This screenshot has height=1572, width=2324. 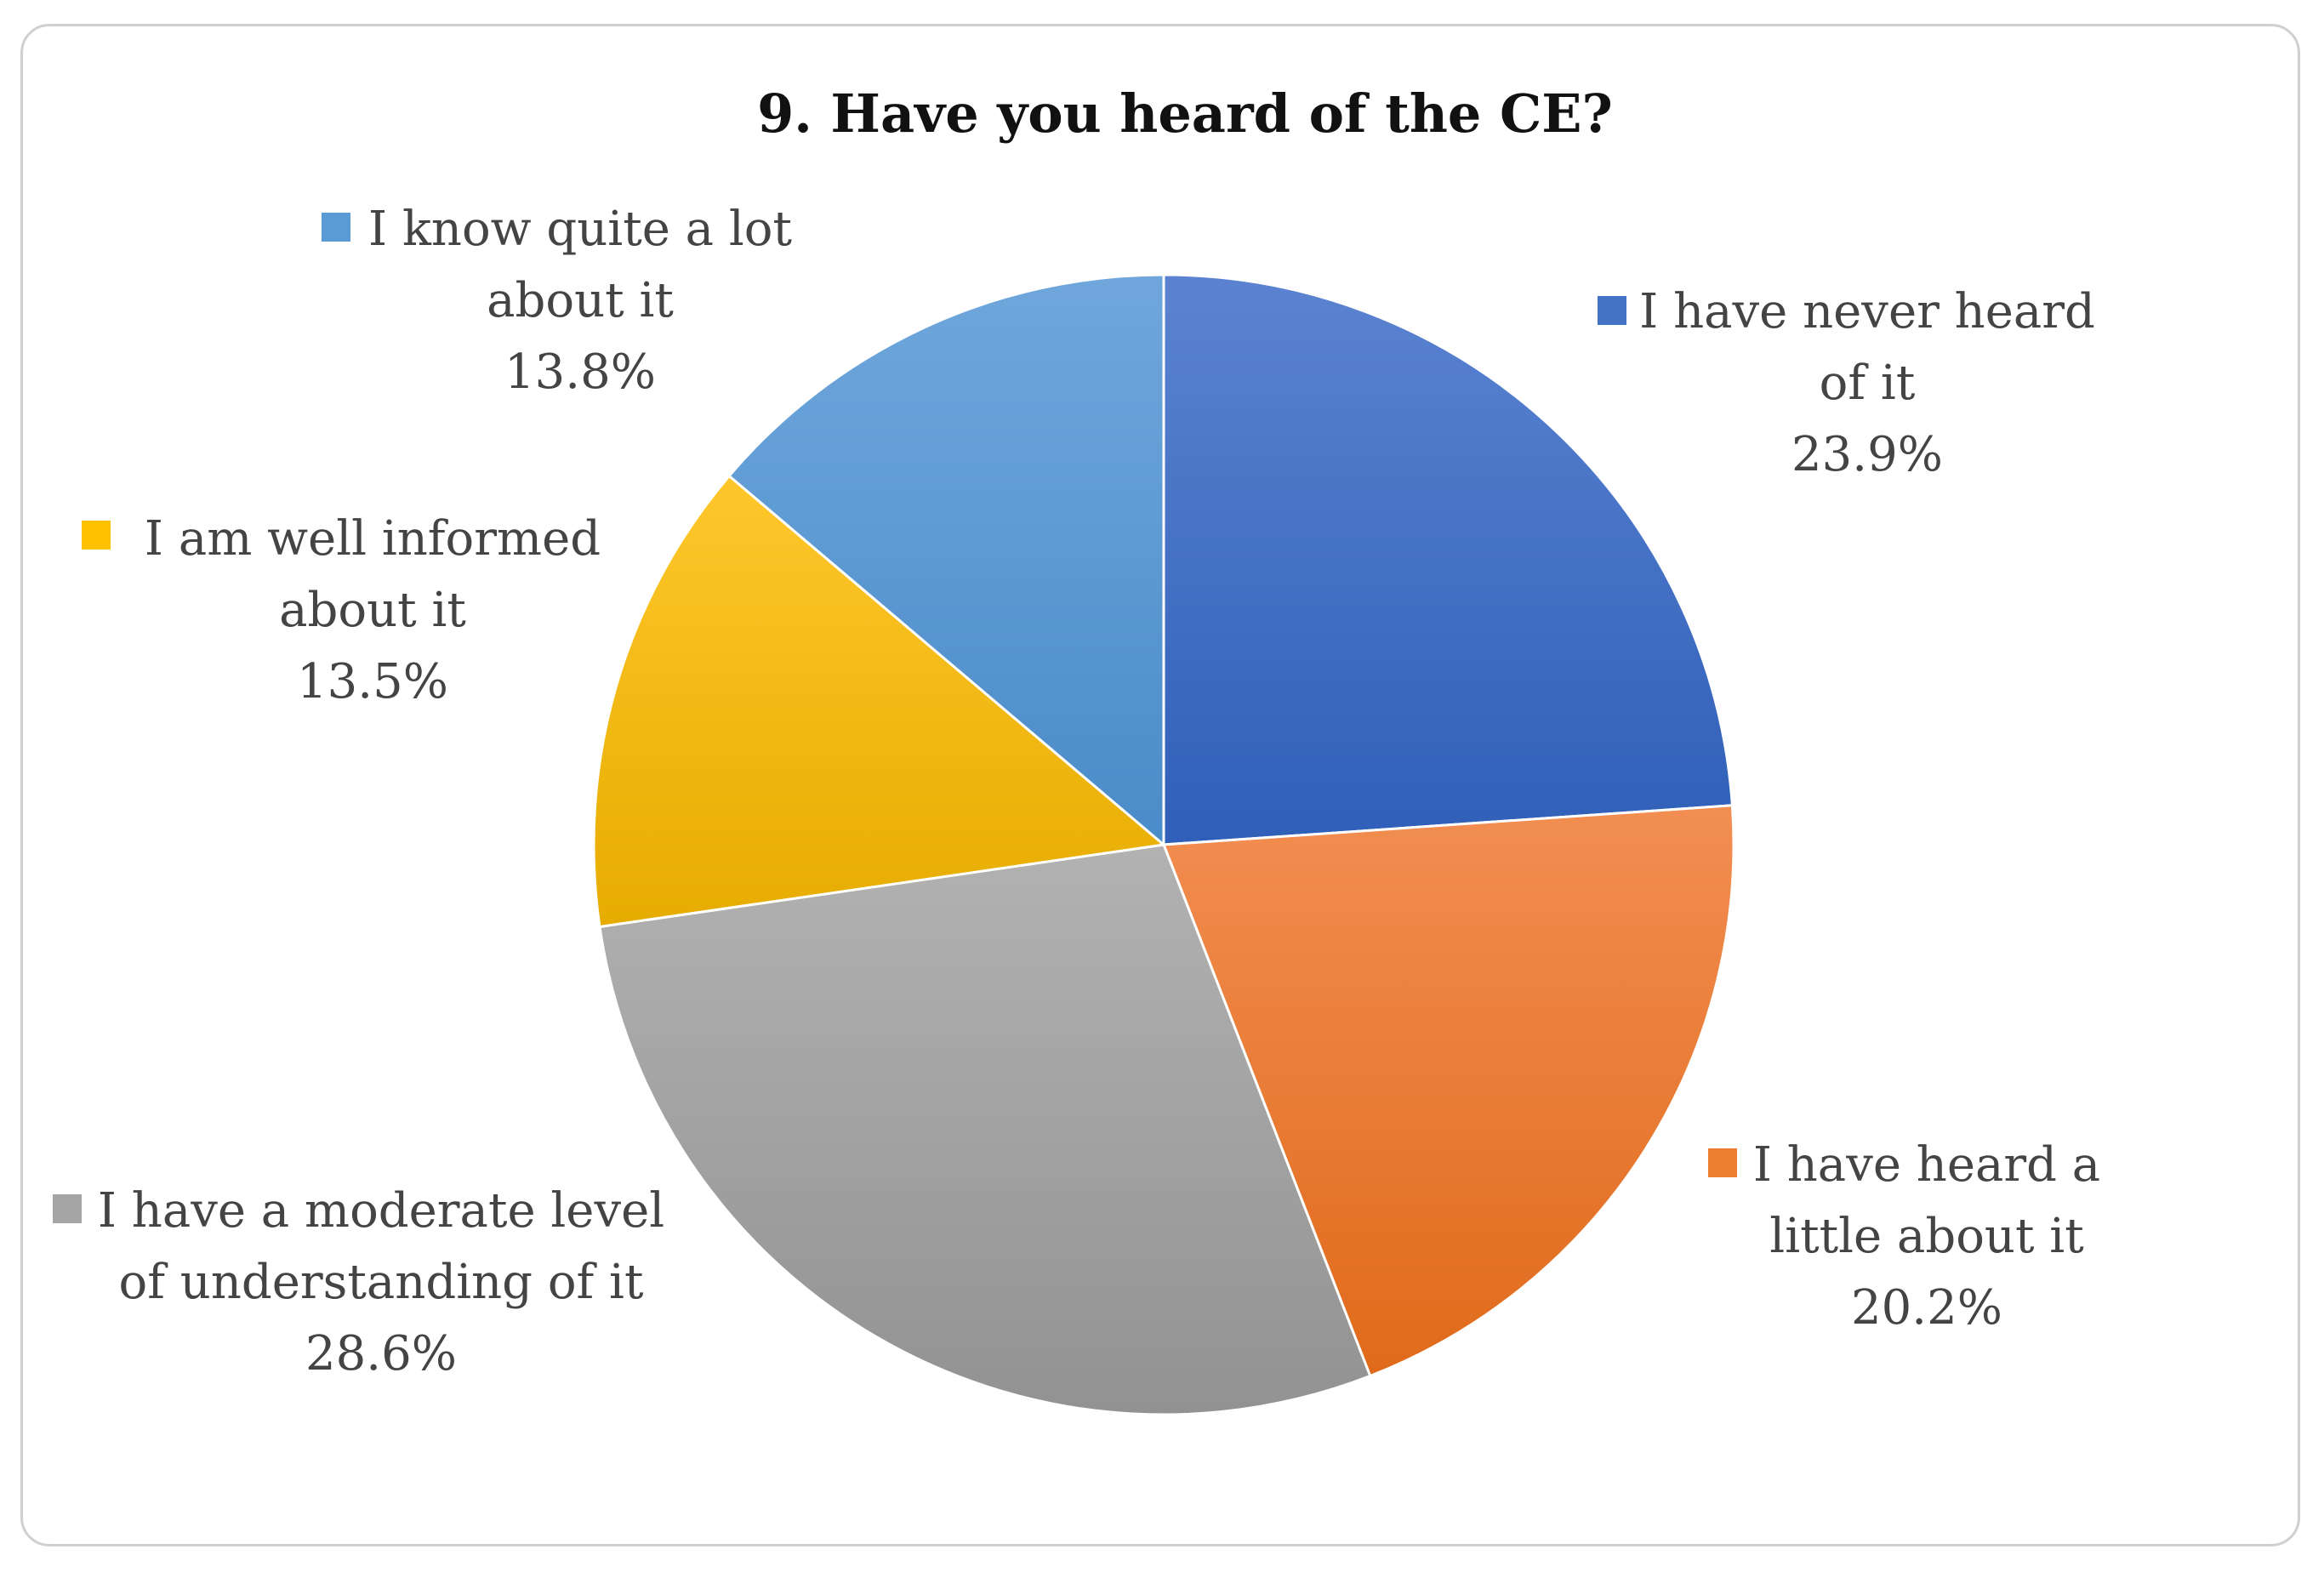 What do you see at coordinates (373, 681) in the screenshot?
I see `slice-value-label: 13.5%` at bounding box center [373, 681].